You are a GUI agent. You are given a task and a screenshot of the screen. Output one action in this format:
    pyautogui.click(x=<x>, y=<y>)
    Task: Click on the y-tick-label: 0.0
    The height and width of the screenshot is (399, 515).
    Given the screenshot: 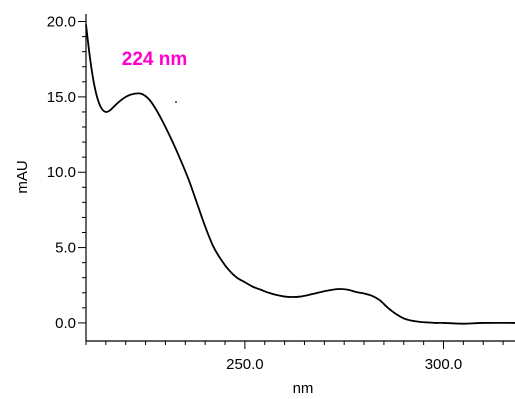 What is the action you would take?
    pyautogui.click(x=65, y=323)
    